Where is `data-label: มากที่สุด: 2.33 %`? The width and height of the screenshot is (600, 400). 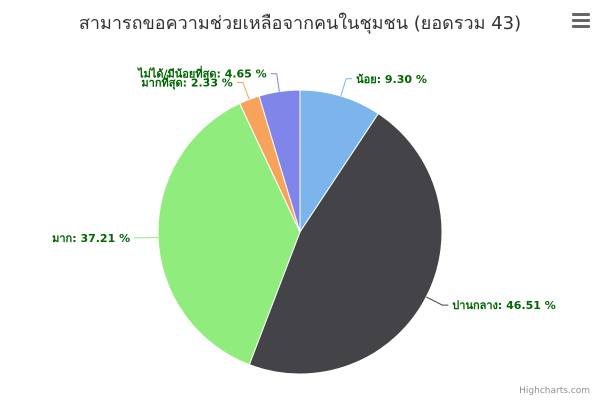 data-label: มากที่สุด: 2.33 % is located at coordinates (186, 83).